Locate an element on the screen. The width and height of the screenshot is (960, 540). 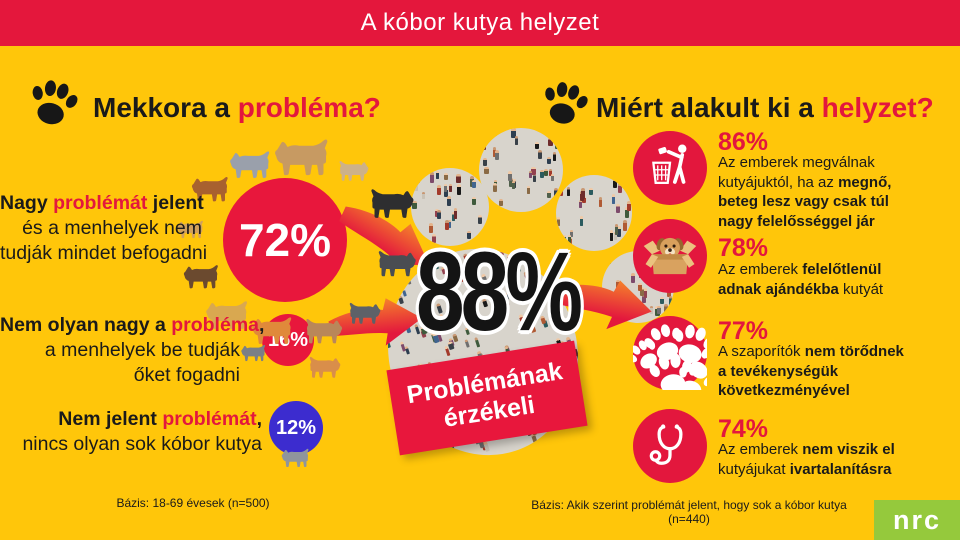
stat-value-74: 74% is located at coordinates (743, 429).